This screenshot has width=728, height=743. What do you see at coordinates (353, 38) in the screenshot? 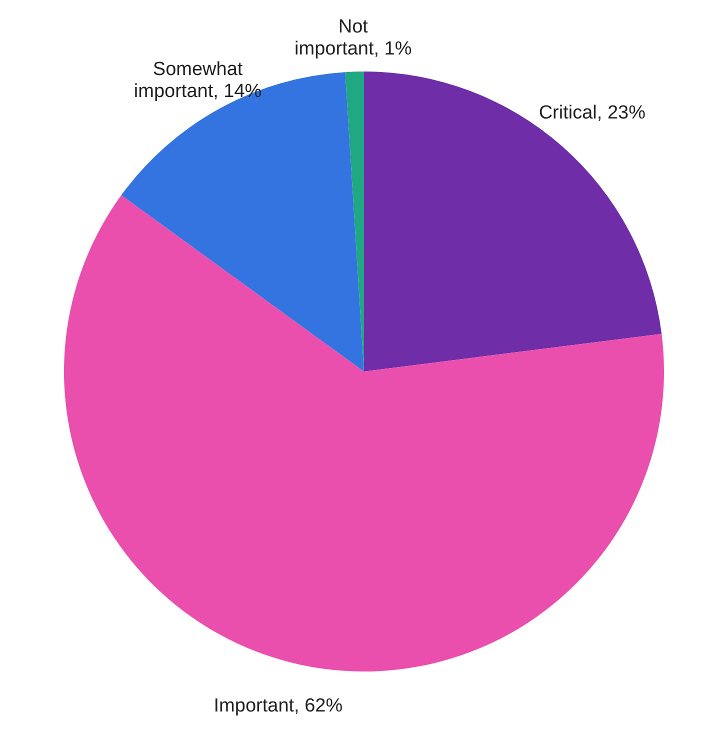
I see `slice-label: Not important, 1%` at bounding box center [353, 38].